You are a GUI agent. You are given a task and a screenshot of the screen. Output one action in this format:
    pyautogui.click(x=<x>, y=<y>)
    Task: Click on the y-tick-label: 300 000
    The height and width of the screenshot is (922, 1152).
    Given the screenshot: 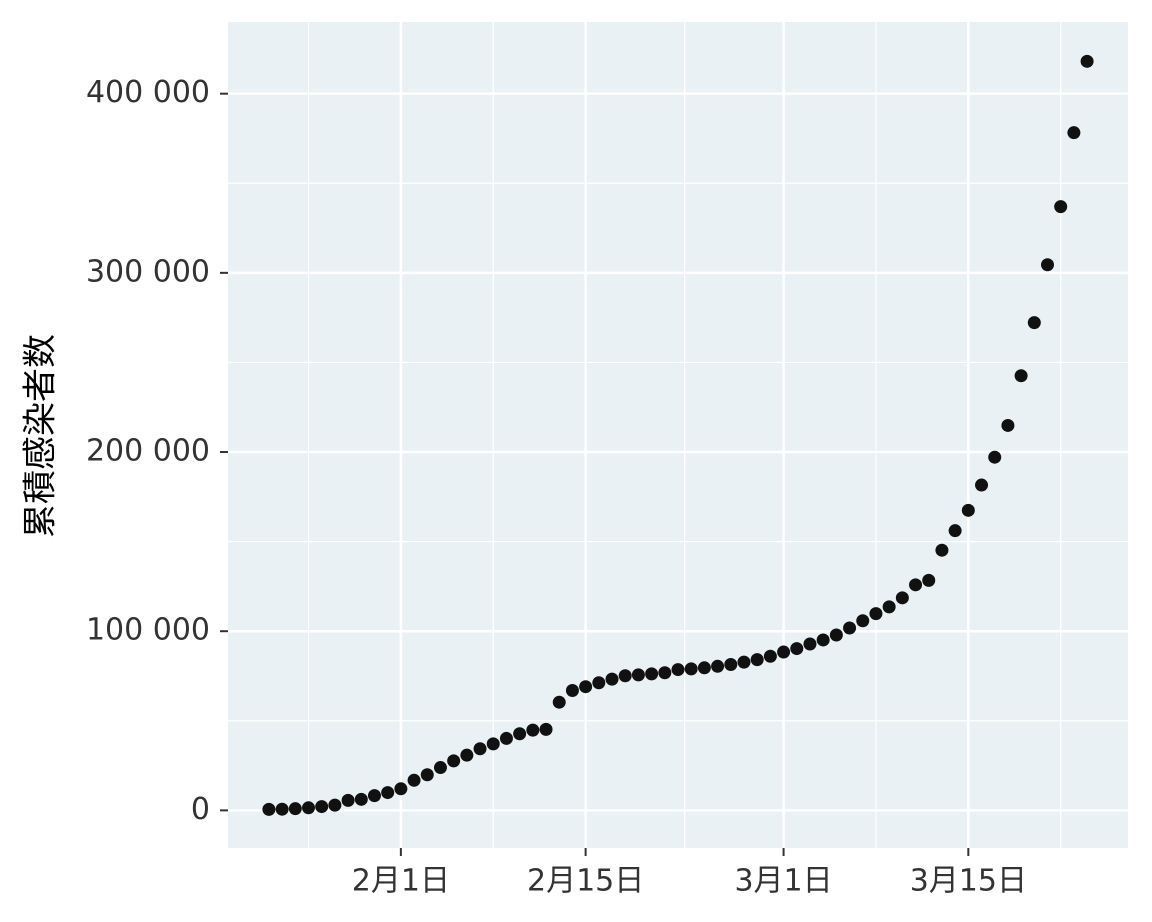 What is the action you would take?
    pyautogui.click(x=148, y=271)
    